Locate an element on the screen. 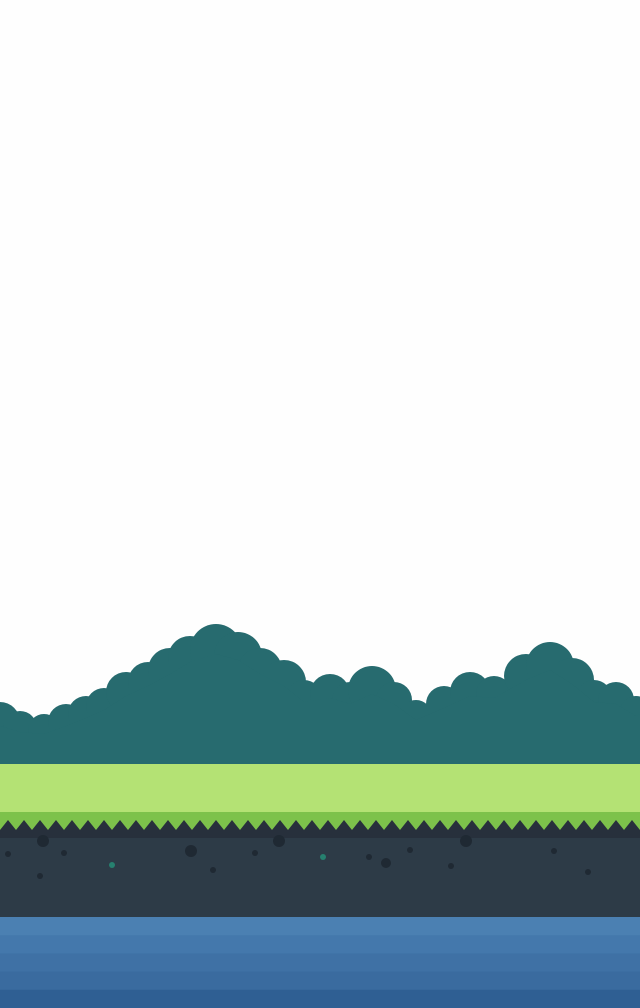 Image resolution: width=640 pixels, height=1008 pixels. soil-body is located at coordinates (320, 878).